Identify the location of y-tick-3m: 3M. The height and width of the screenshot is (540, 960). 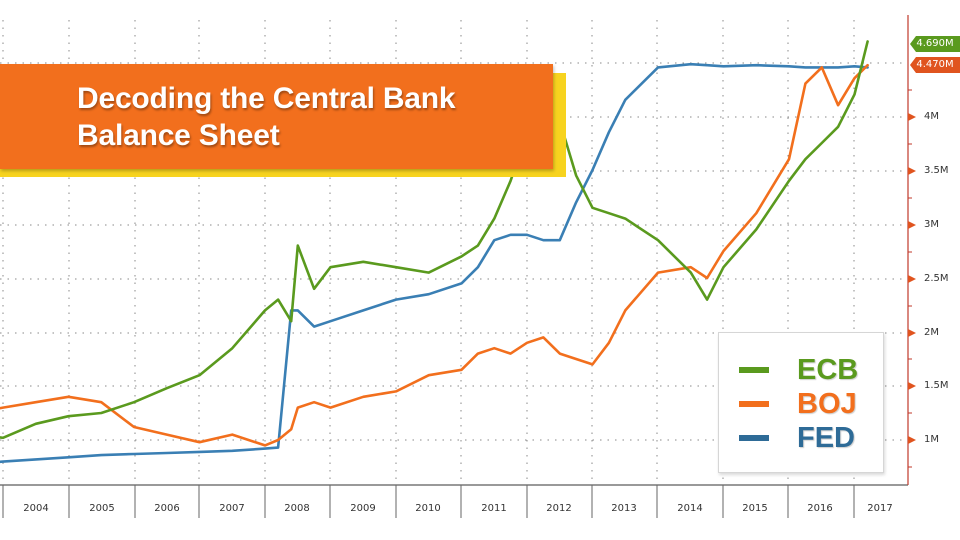
(931, 224).